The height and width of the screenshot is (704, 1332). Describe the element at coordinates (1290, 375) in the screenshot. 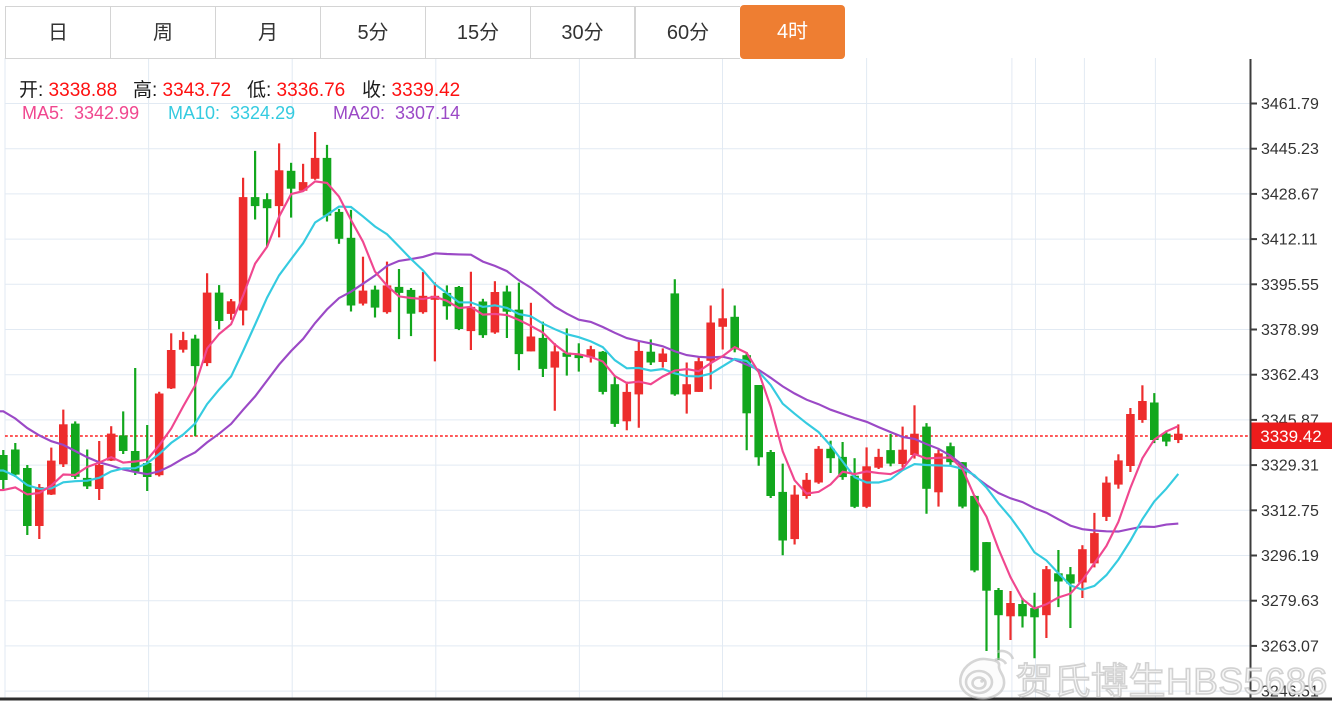

I see `svg-text: 3362.43` at that location.